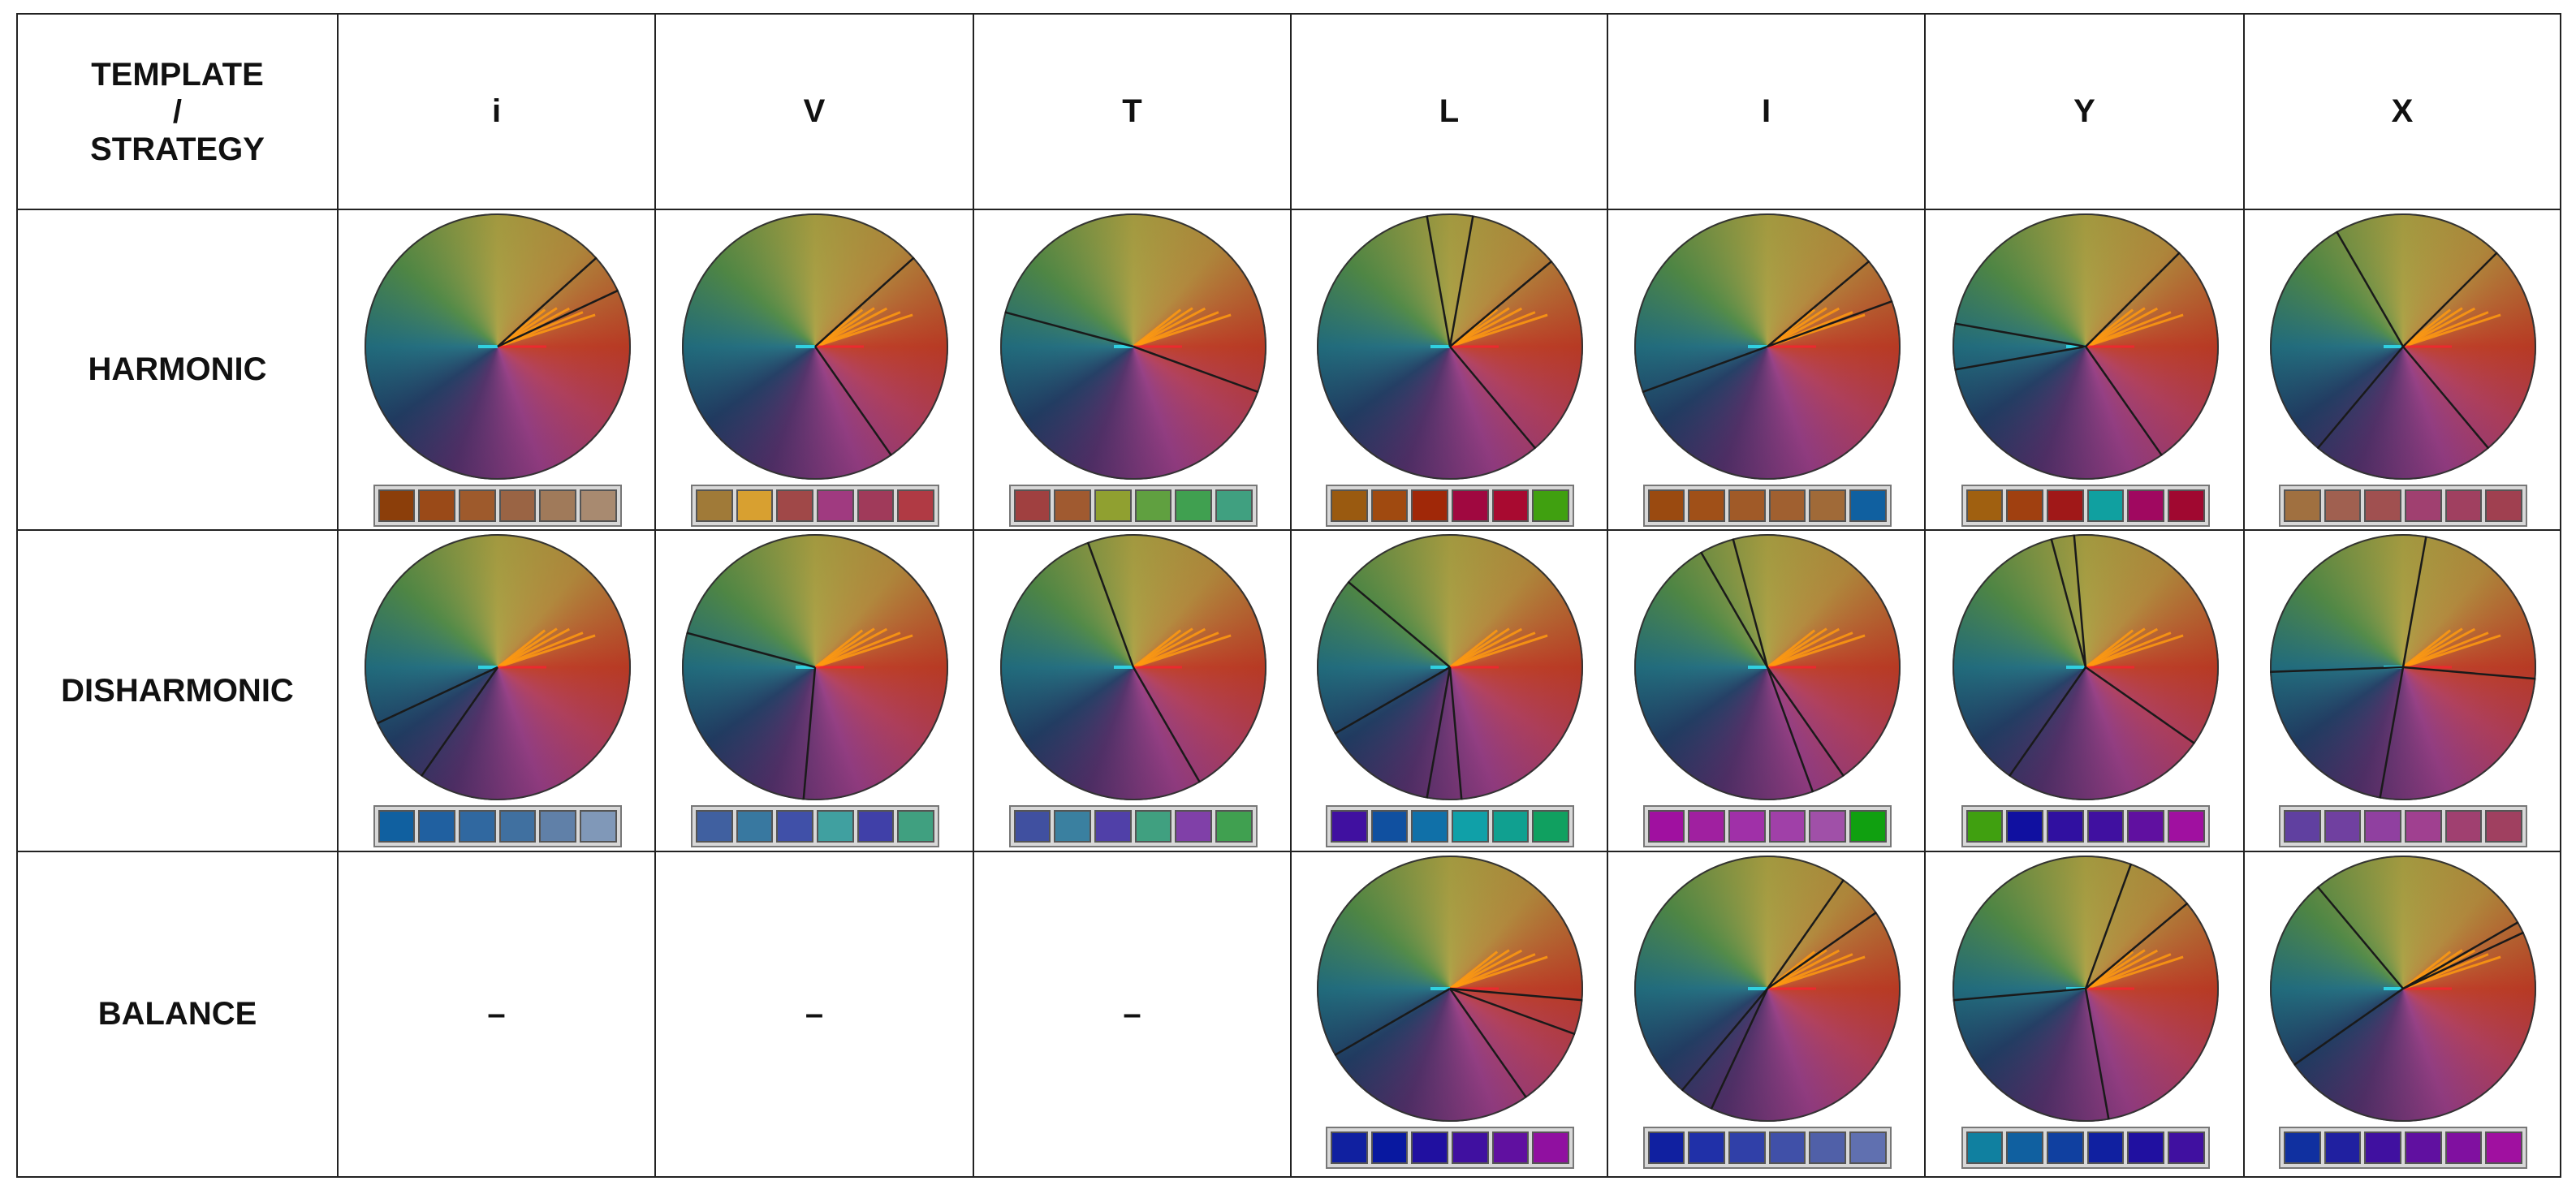  Describe the element at coordinates (497, 111) in the screenshot. I see `column-label: i` at that location.